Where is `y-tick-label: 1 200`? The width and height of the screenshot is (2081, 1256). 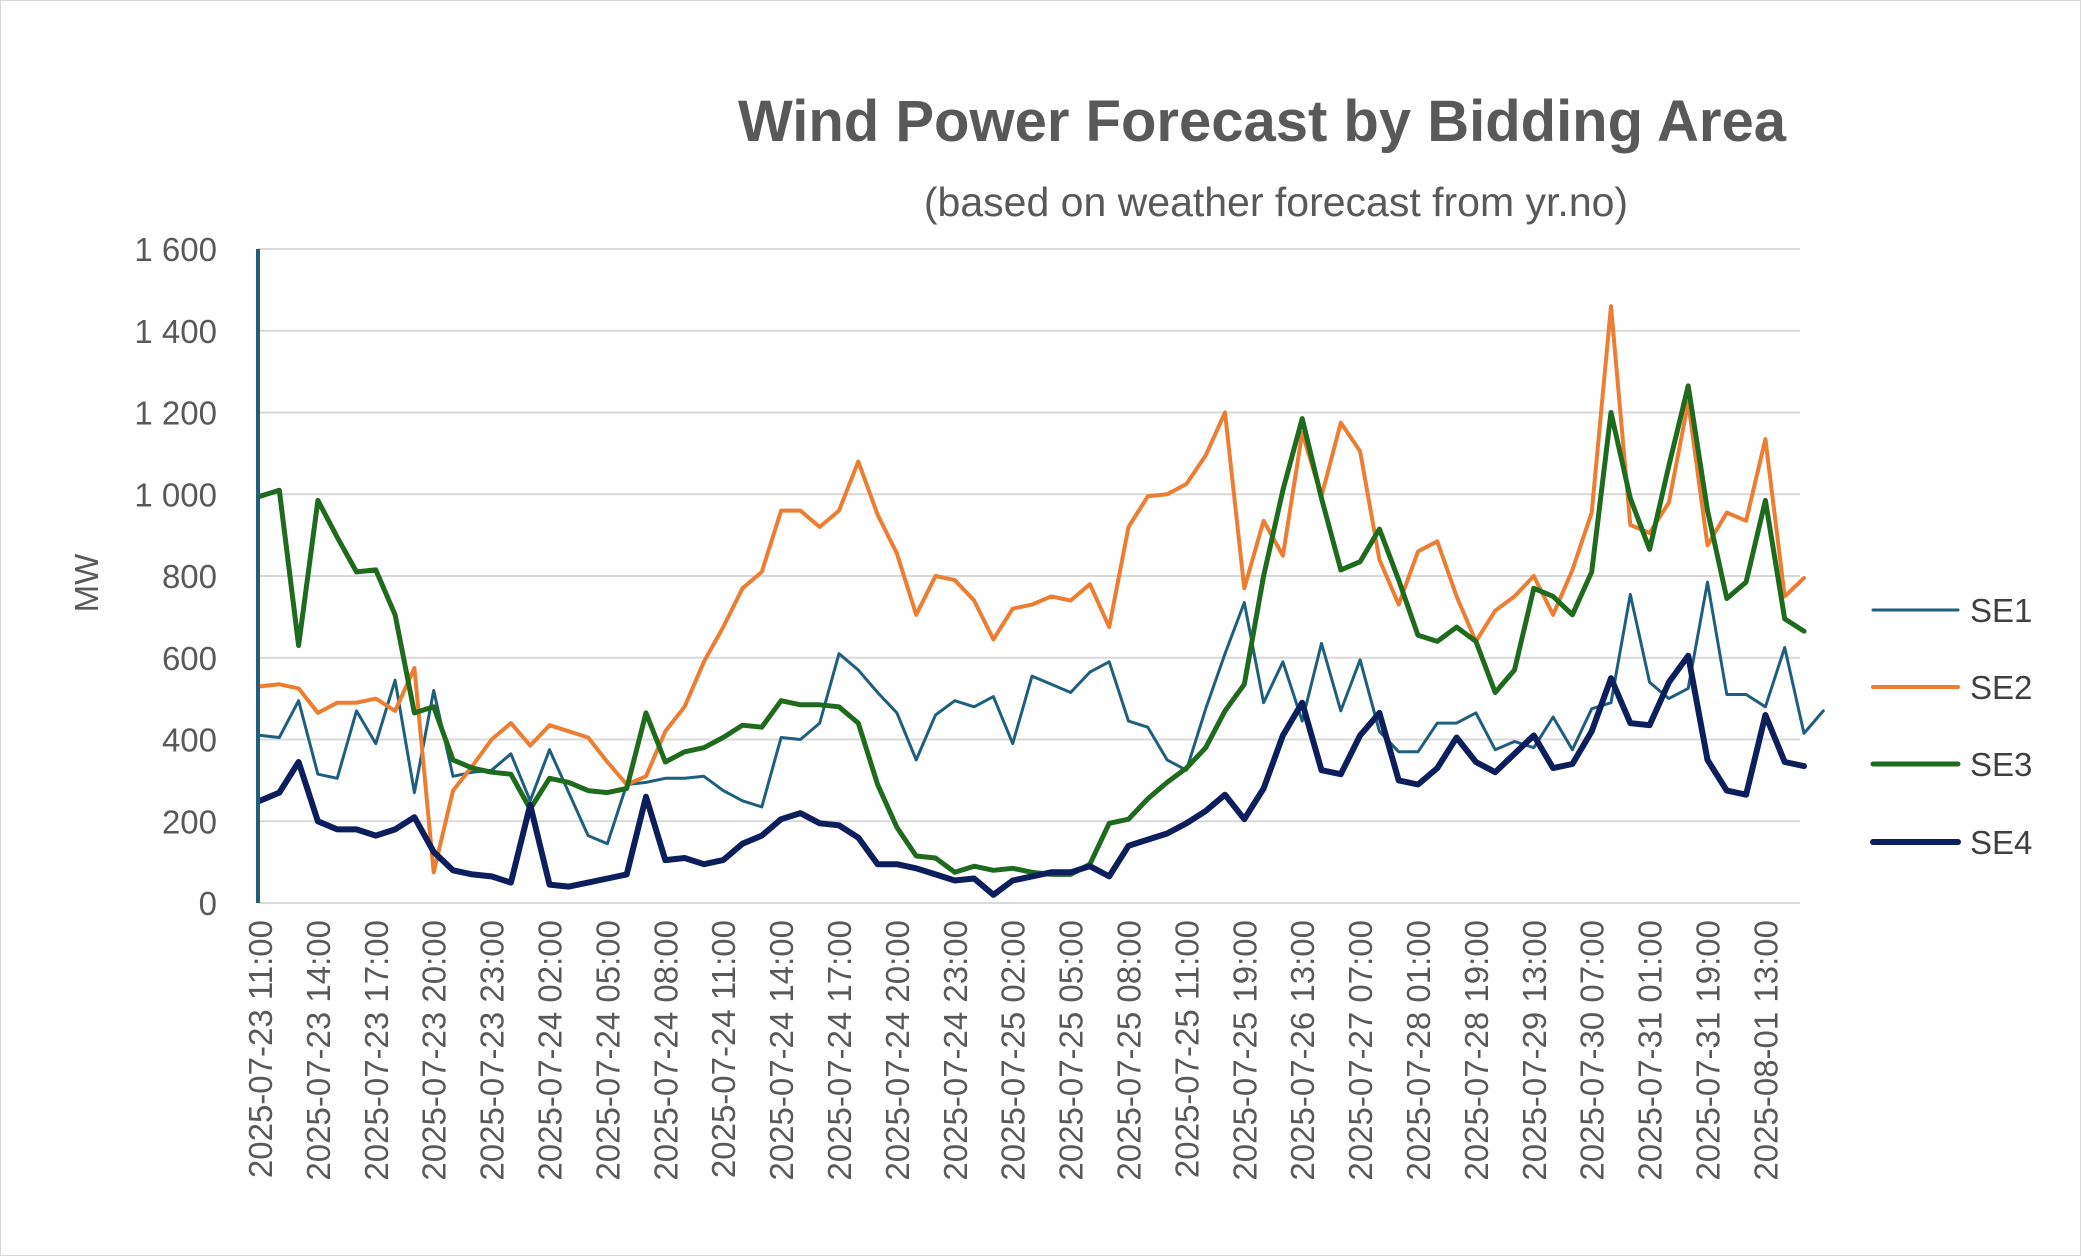 y-tick-label: 1 200 is located at coordinates (175, 413).